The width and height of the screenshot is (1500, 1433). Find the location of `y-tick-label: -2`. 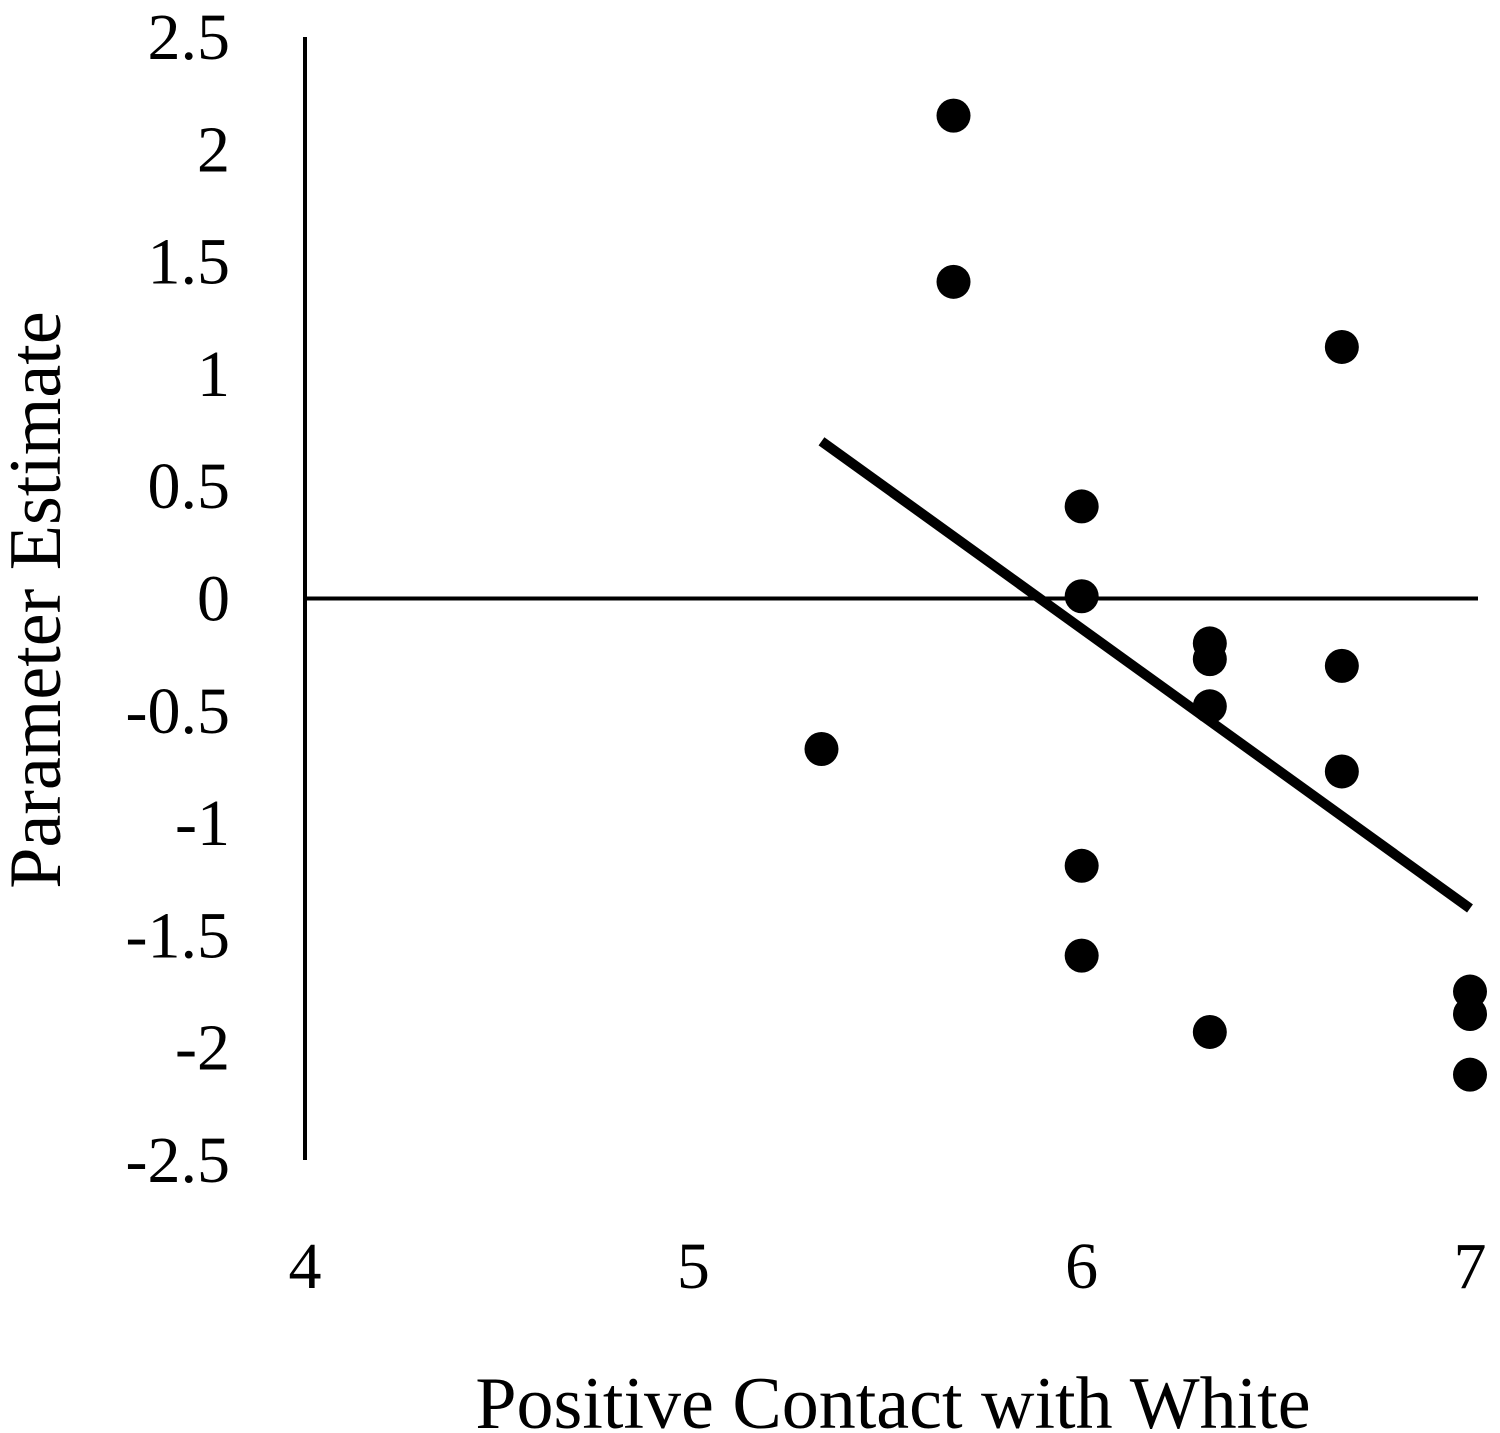

y-tick-label: -2 is located at coordinates (202, 1048).